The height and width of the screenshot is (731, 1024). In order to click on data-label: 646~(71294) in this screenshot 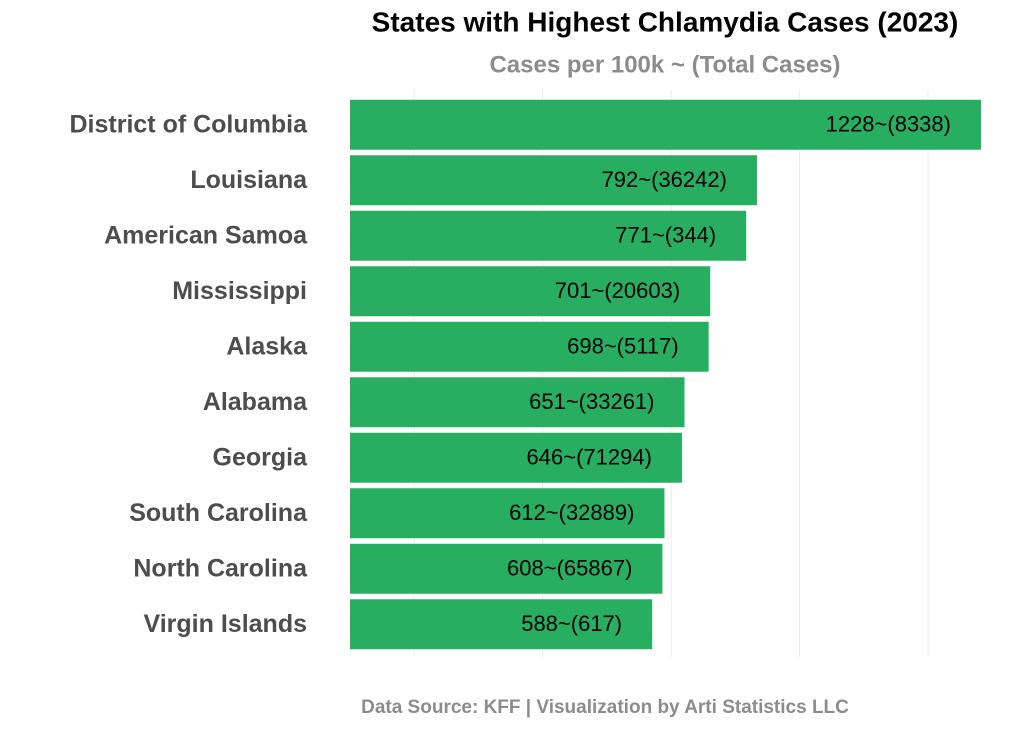, I will do `click(589, 457)`.